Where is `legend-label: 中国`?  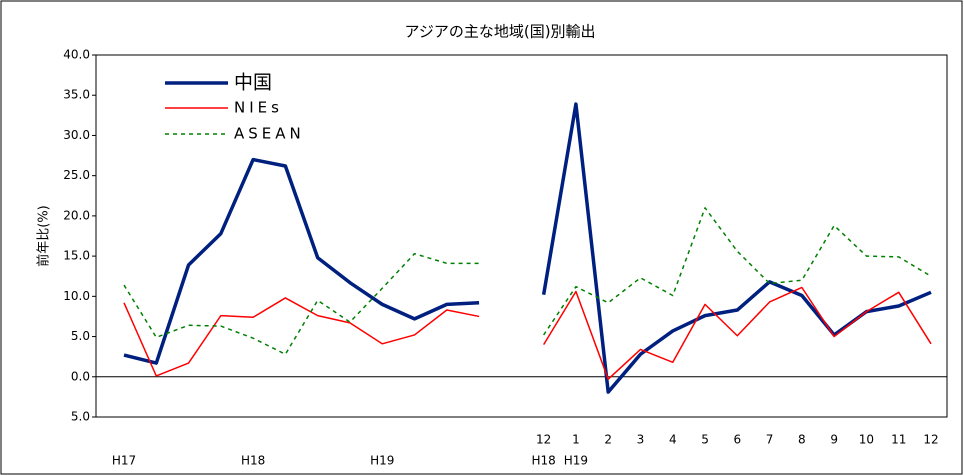 legend-label: 中国 is located at coordinates (253, 83).